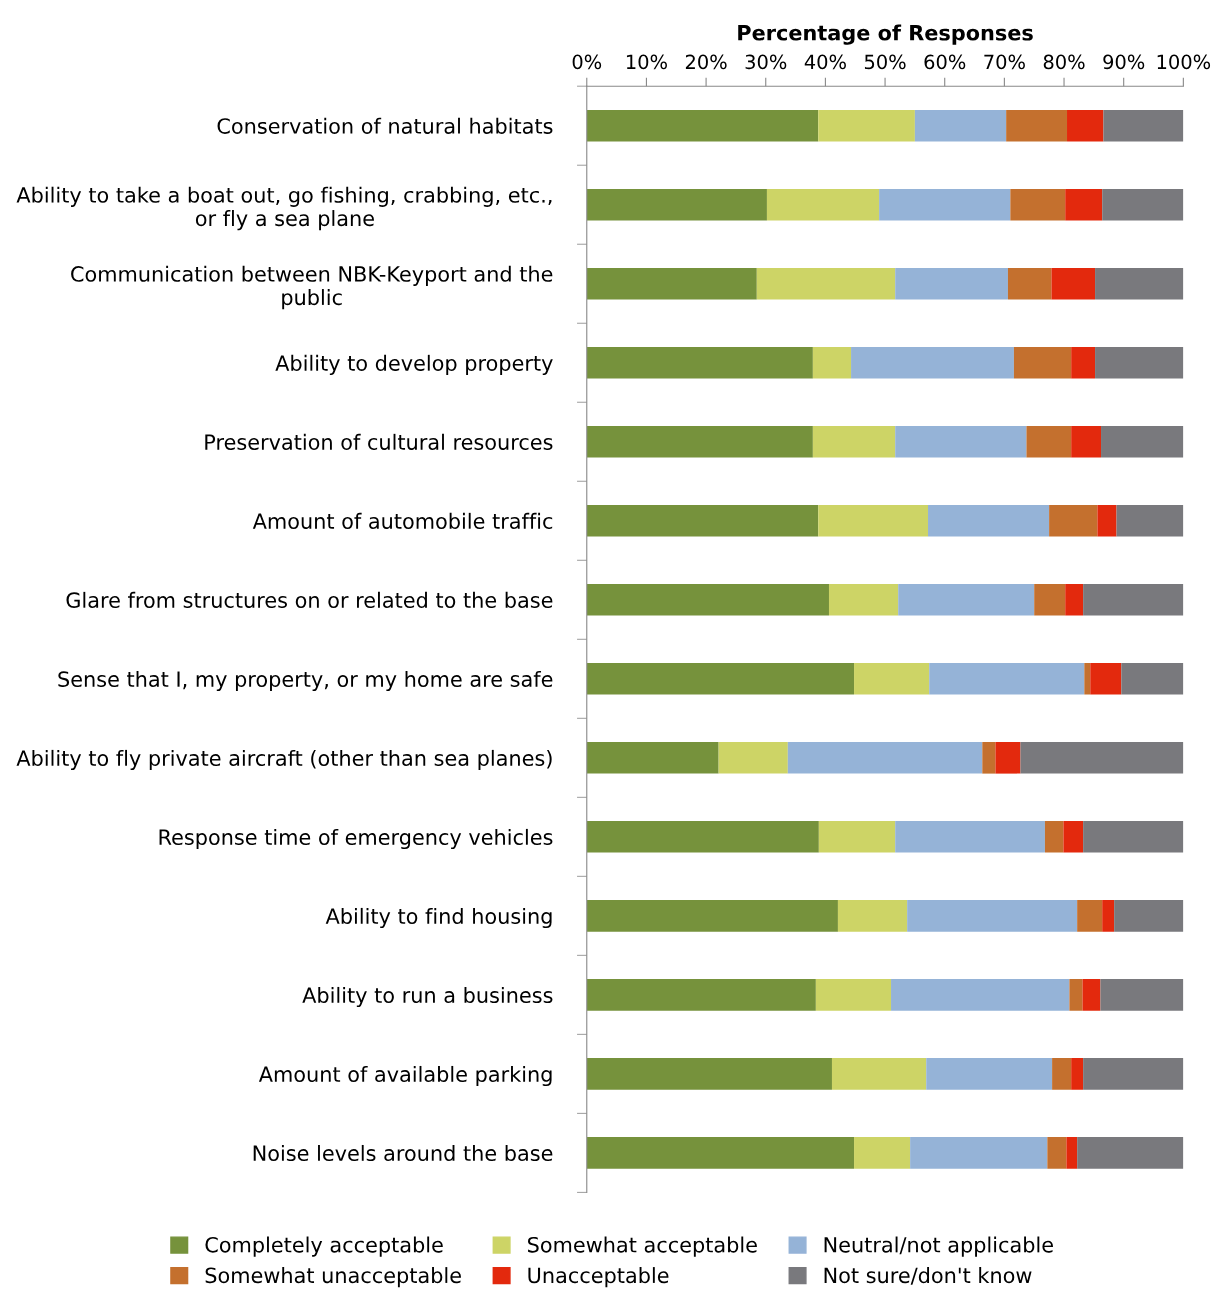 The width and height of the screenshot is (1225, 1306). Describe the element at coordinates (587, 62) in the screenshot. I see `x-tick-label: 0%` at that location.